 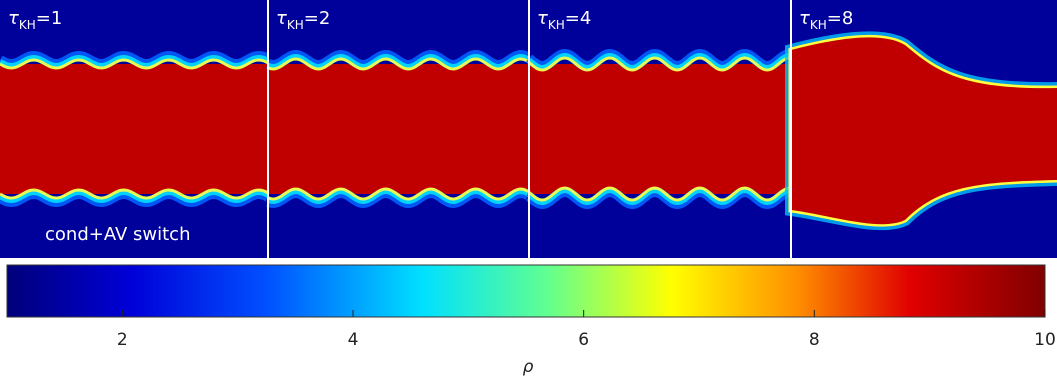 I want to click on tick-label: 2, so click(x=122, y=340).